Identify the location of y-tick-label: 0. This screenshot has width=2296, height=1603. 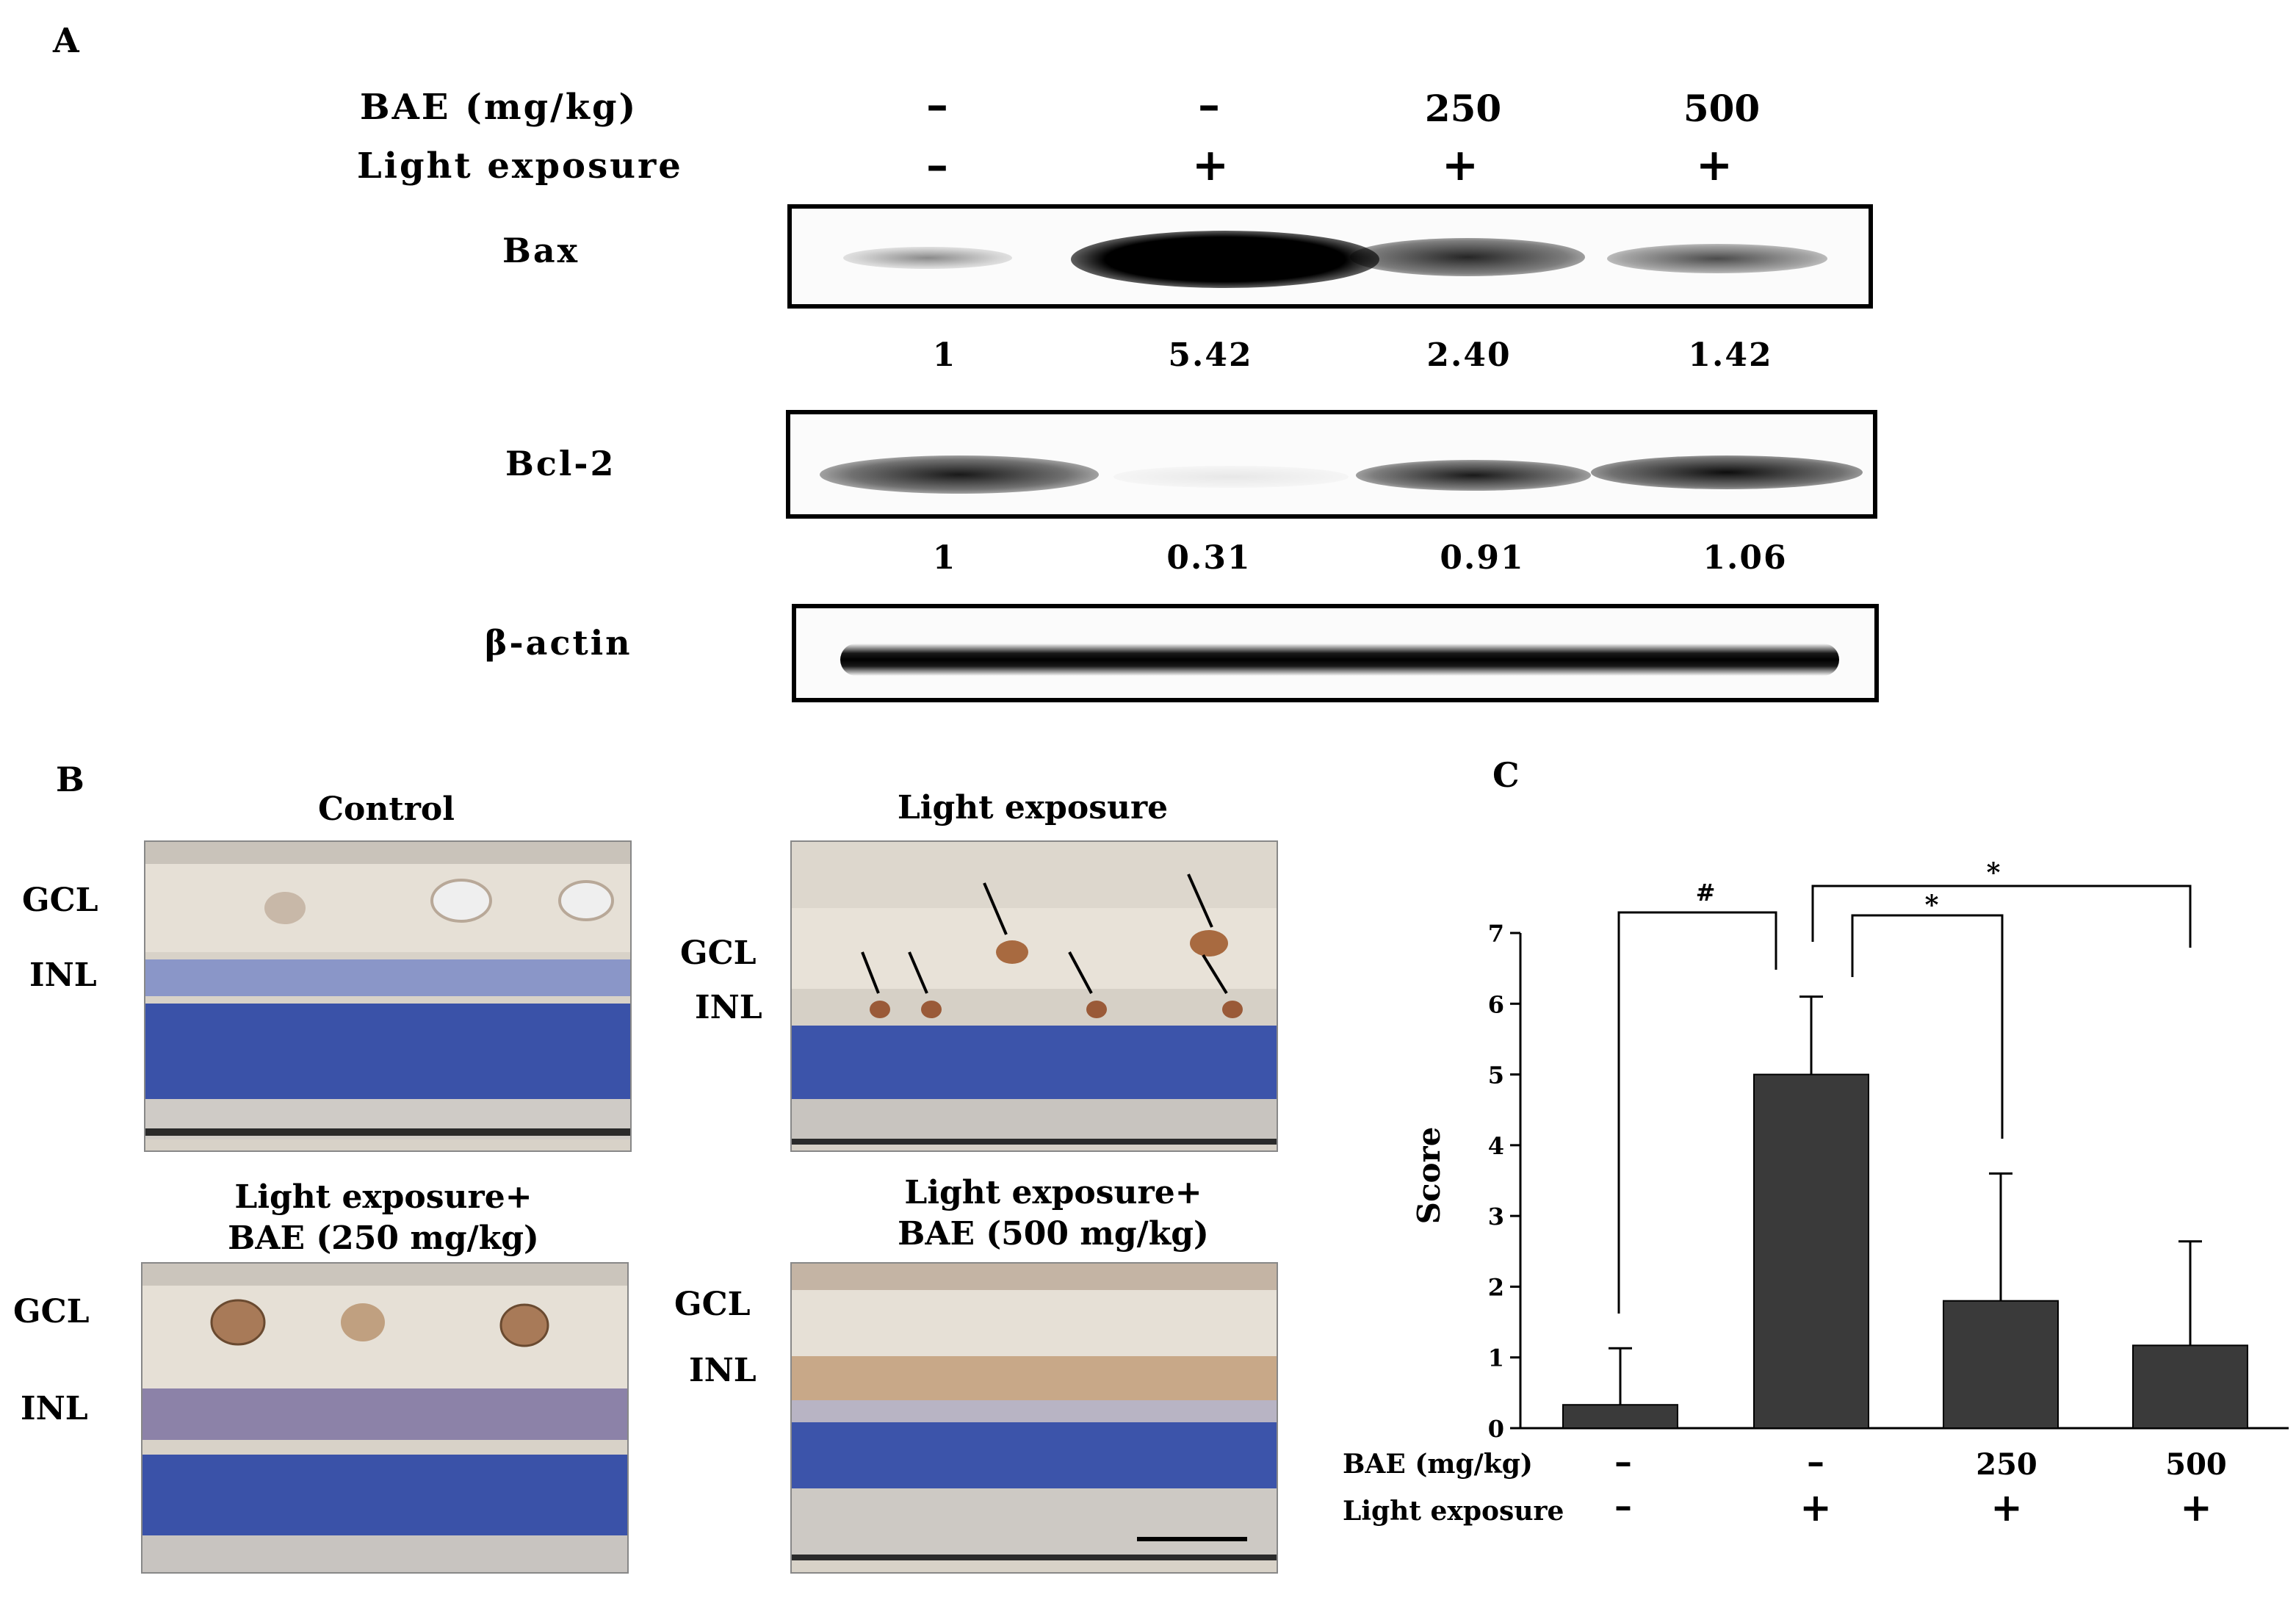
(1496, 1429).